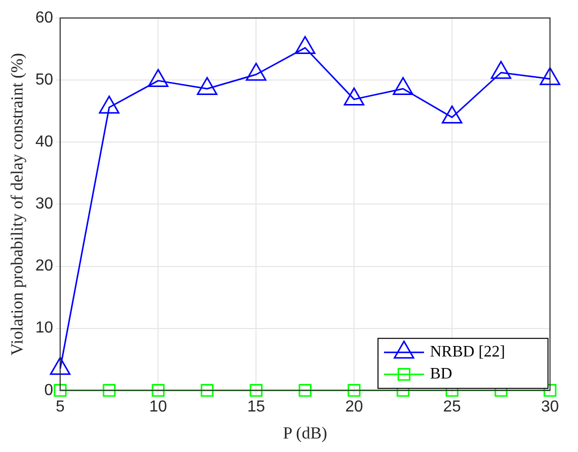 The image size is (578, 452). I want to click on x-tick-label: 5, so click(60, 407).